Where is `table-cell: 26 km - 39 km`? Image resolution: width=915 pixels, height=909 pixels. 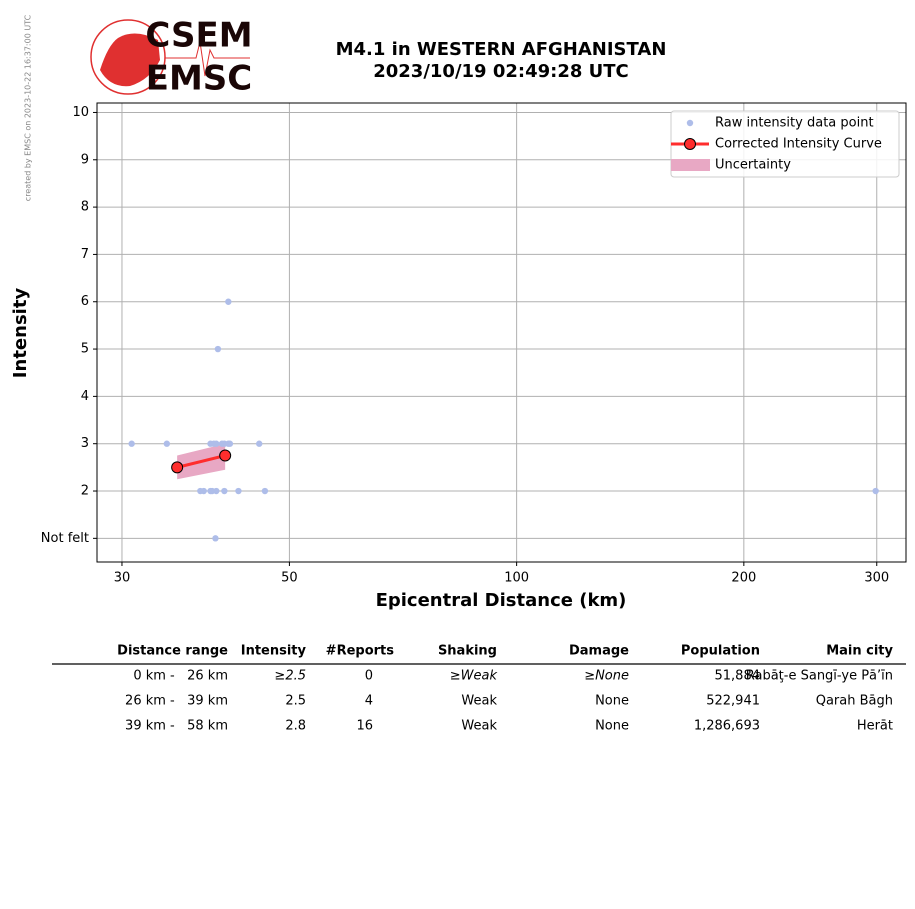 table-cell: 26 km - 39 km is located at coordinates (176, 701).